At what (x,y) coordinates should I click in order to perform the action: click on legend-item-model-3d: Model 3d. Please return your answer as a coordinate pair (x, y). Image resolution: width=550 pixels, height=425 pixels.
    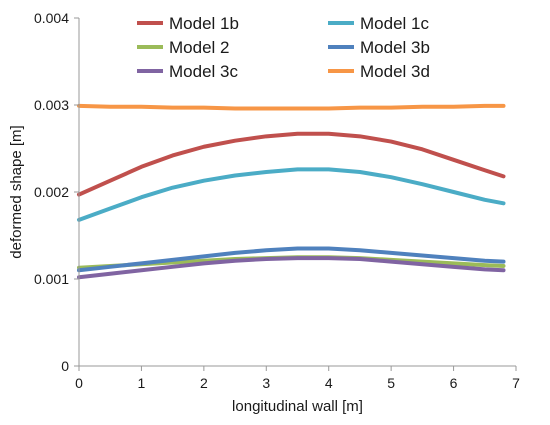
    Looking at the image, I should click on (379, 71).